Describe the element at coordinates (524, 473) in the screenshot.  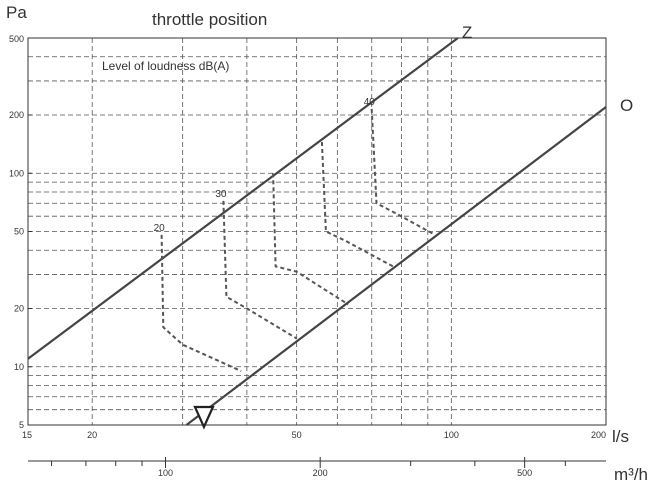
I see `secondary-tick-label: 500` at that location.